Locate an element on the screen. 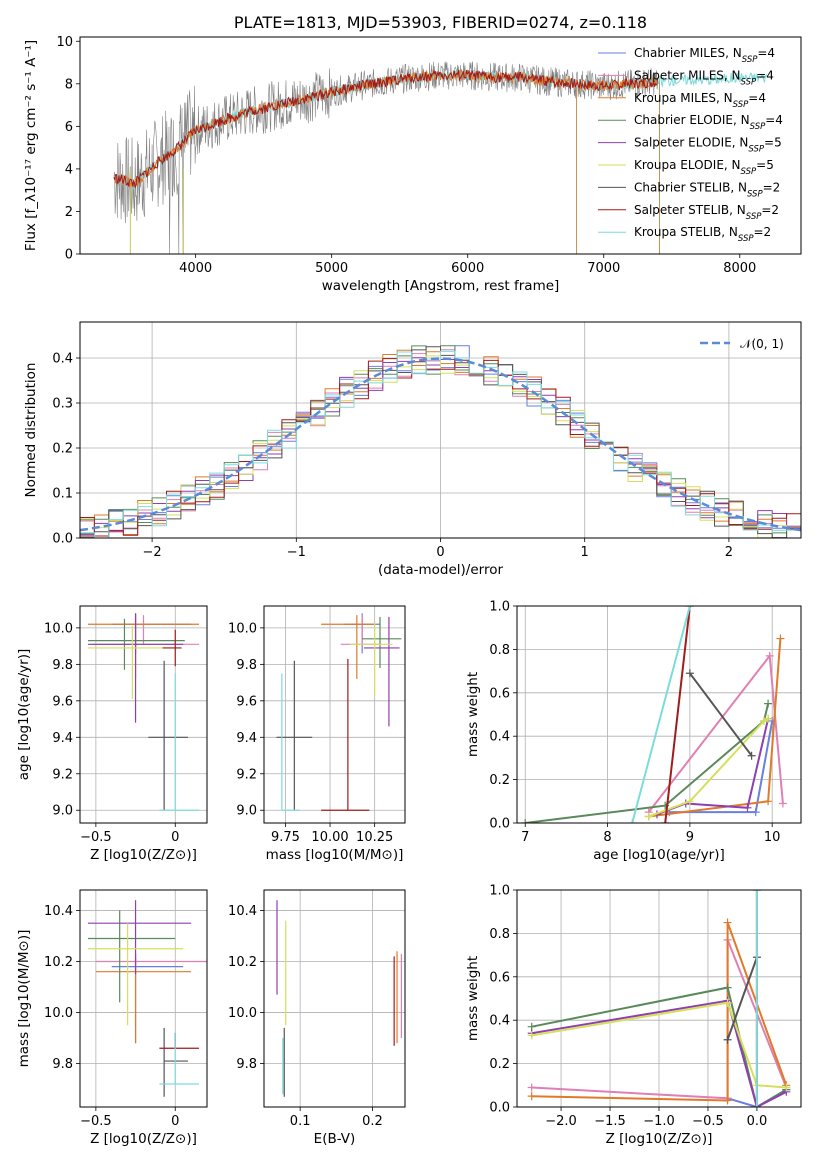 The width and height of the screenshot is (819, 1170). x-axis-label: E(B-V) is located at coordinates (335, 1139).